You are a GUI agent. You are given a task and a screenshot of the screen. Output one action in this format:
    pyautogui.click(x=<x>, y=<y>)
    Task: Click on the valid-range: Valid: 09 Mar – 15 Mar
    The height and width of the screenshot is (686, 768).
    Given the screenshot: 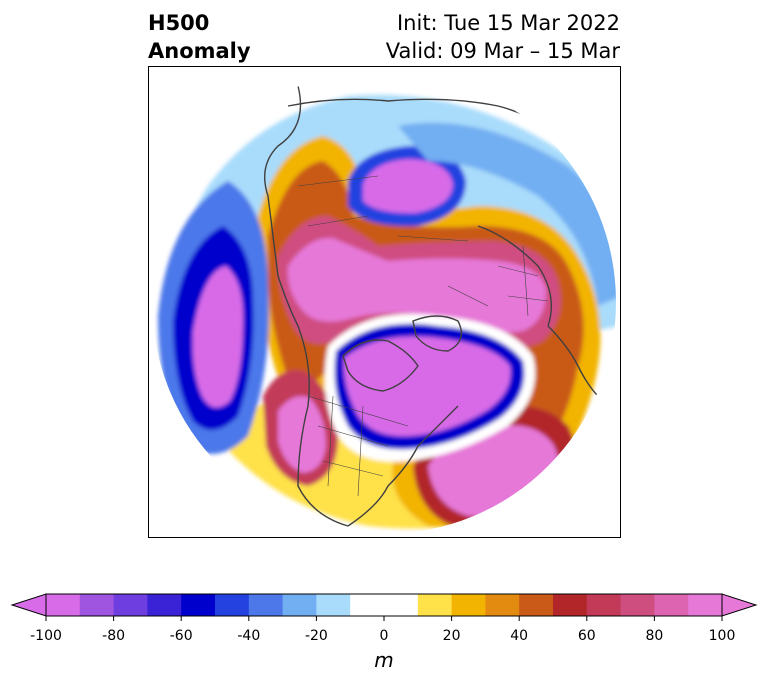 What is the action you would take?
    pyautogui.click(x=502, y=51)
    